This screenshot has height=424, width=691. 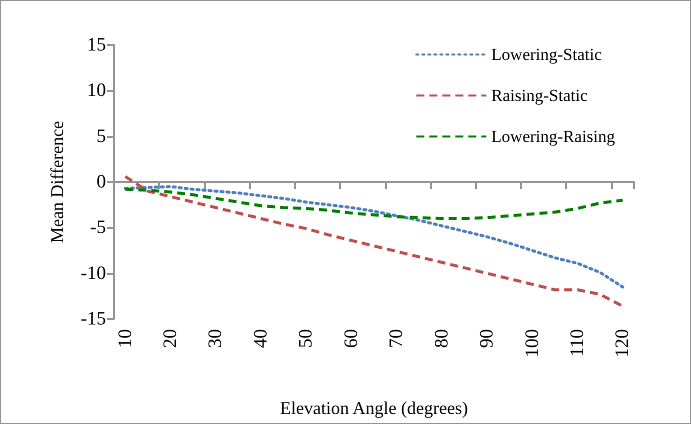 What do you see at coordinates (539, 95) in the screenshot?
I see `legend-label: Raising-Static` at bounding box center [539, 95].